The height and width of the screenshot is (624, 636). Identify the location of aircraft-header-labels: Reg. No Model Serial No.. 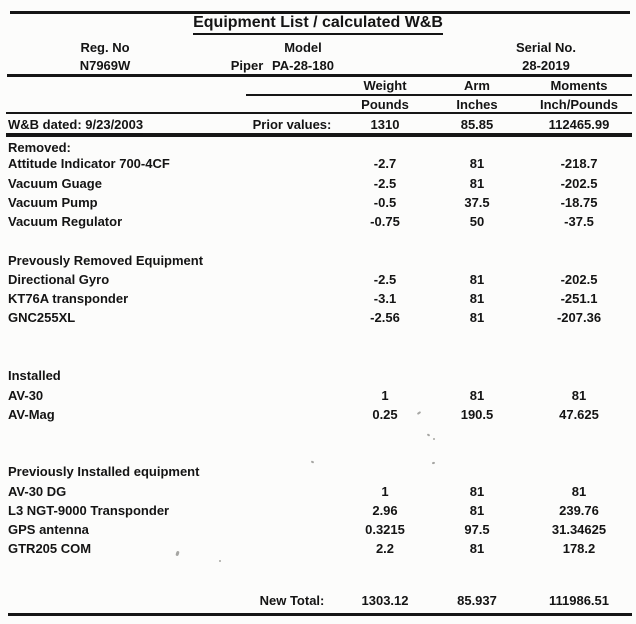
(318, 49).